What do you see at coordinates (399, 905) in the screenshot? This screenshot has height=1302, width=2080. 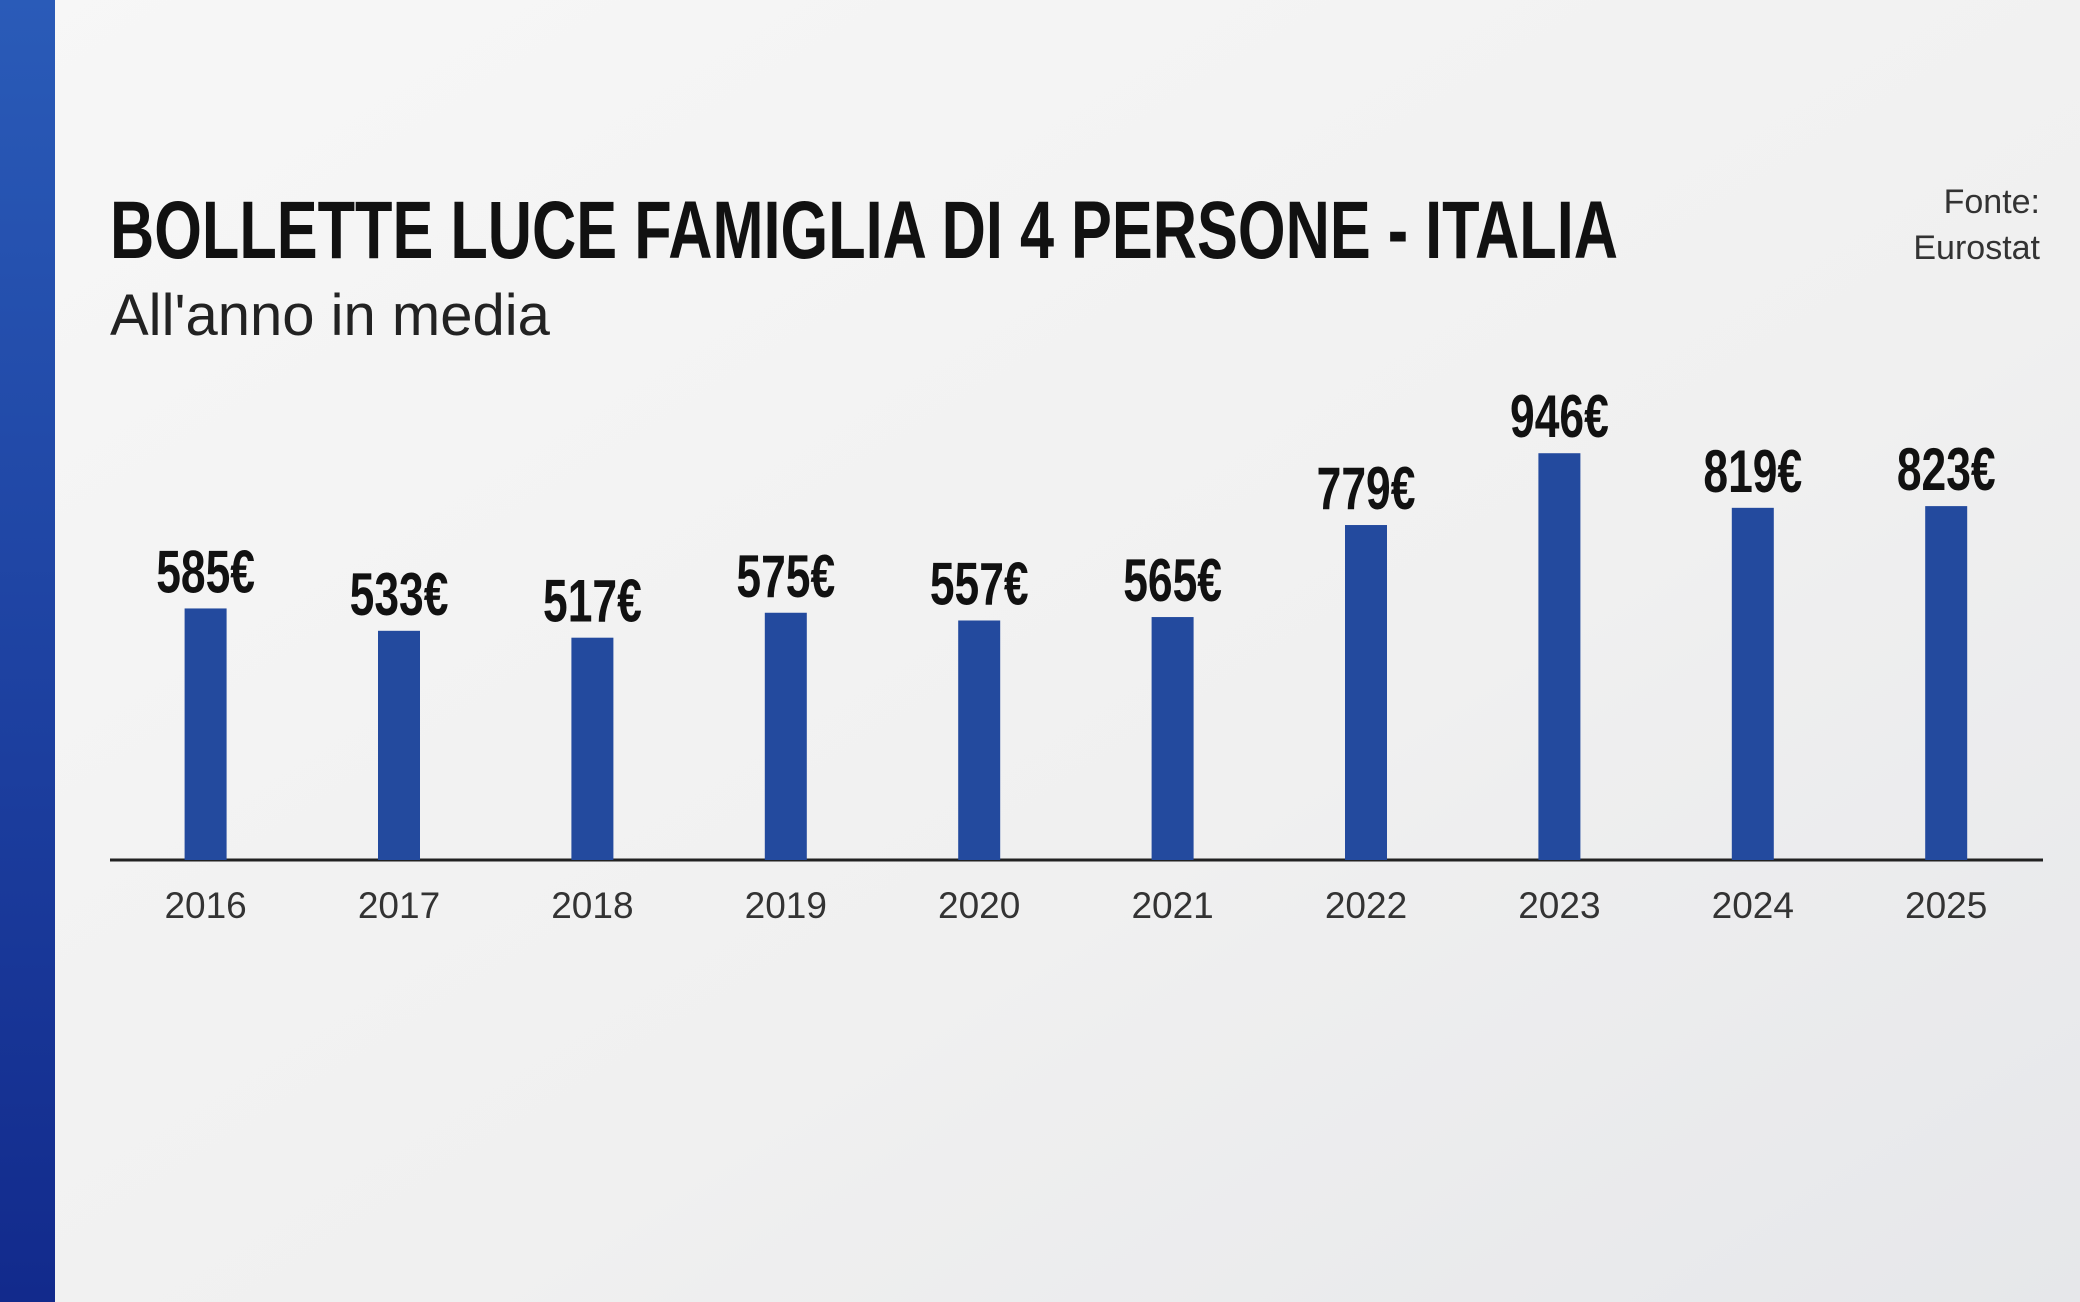 I see `x-tick-label: 2017` at bounding box center [399, 905].